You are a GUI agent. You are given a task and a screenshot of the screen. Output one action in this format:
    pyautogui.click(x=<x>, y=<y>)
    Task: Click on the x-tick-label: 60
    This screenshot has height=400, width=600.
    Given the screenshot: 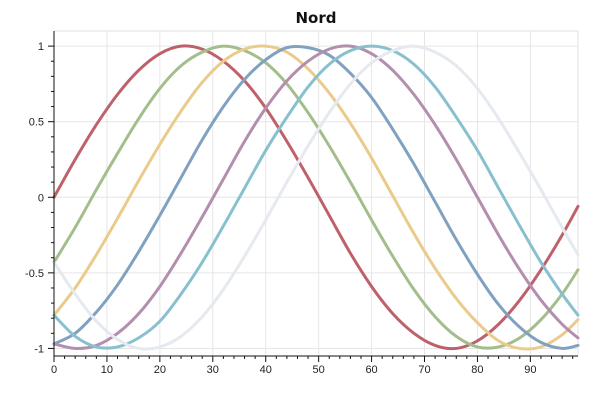 What is the action you would take?
    pyautogui.click(x=371, y=370)
    